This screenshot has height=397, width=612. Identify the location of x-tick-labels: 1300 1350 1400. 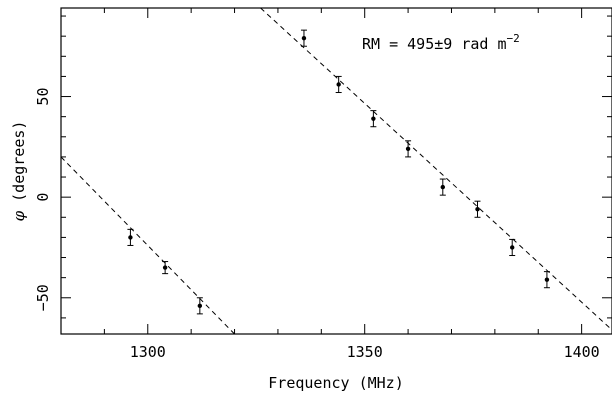
(365, 352).